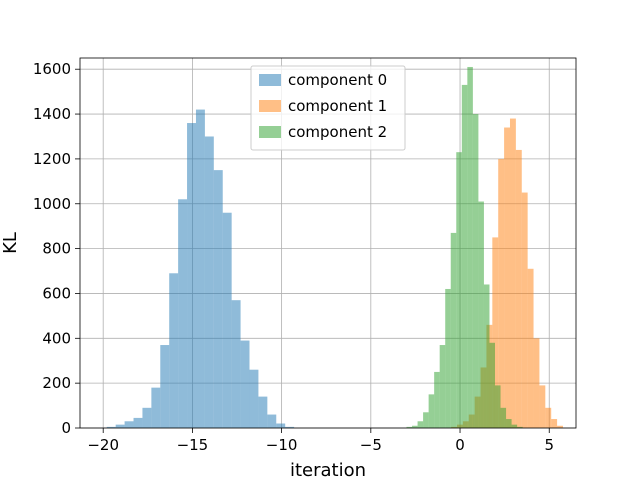 The width and height of the screenshot is (640, 480). I want to click on x-axis-label: iteration, so click(328, 470).